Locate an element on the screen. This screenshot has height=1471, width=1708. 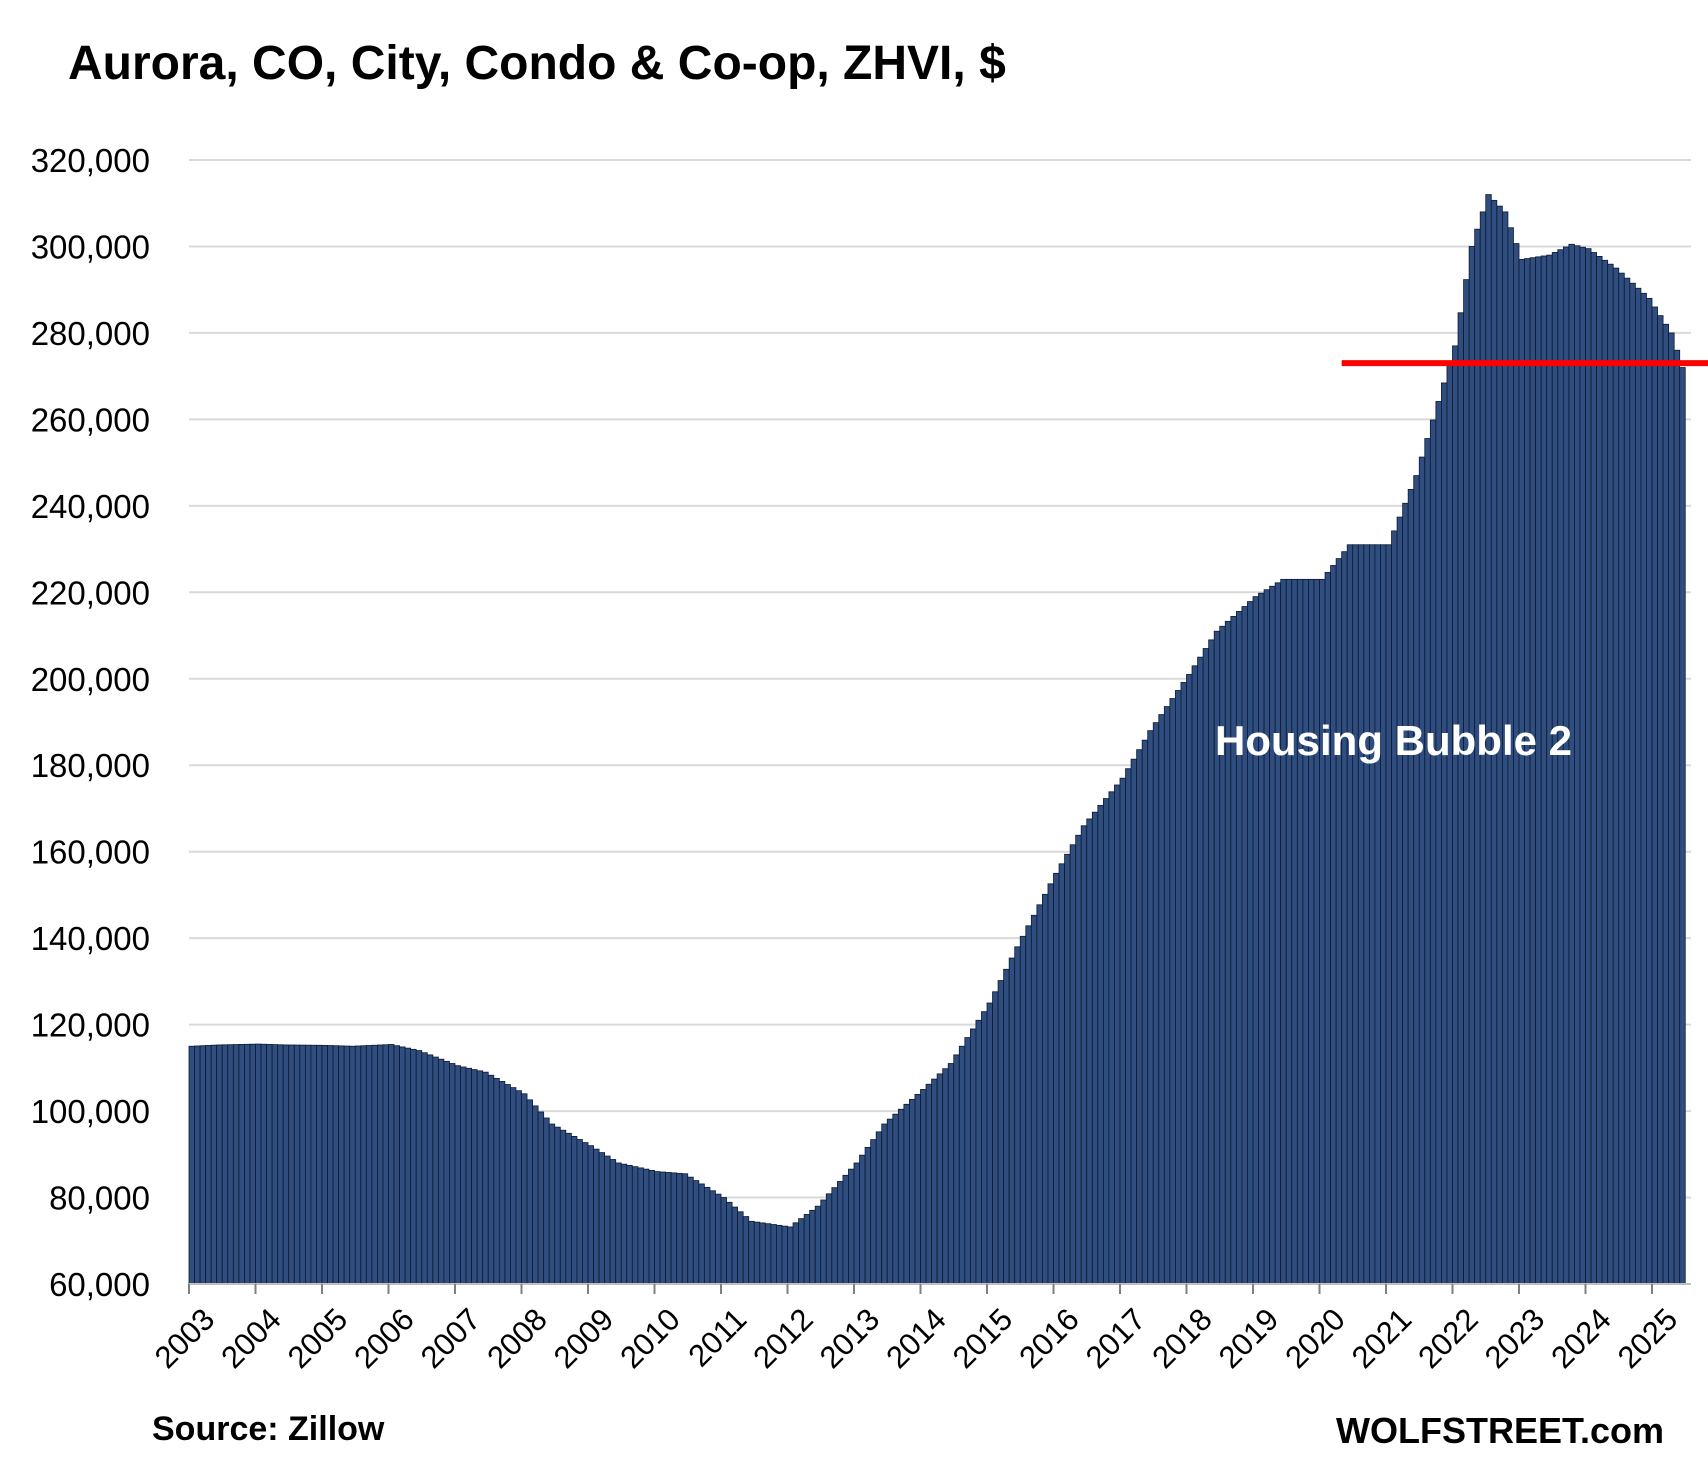
y-tick-label: 240,000 is located at coordinates (90, 506).